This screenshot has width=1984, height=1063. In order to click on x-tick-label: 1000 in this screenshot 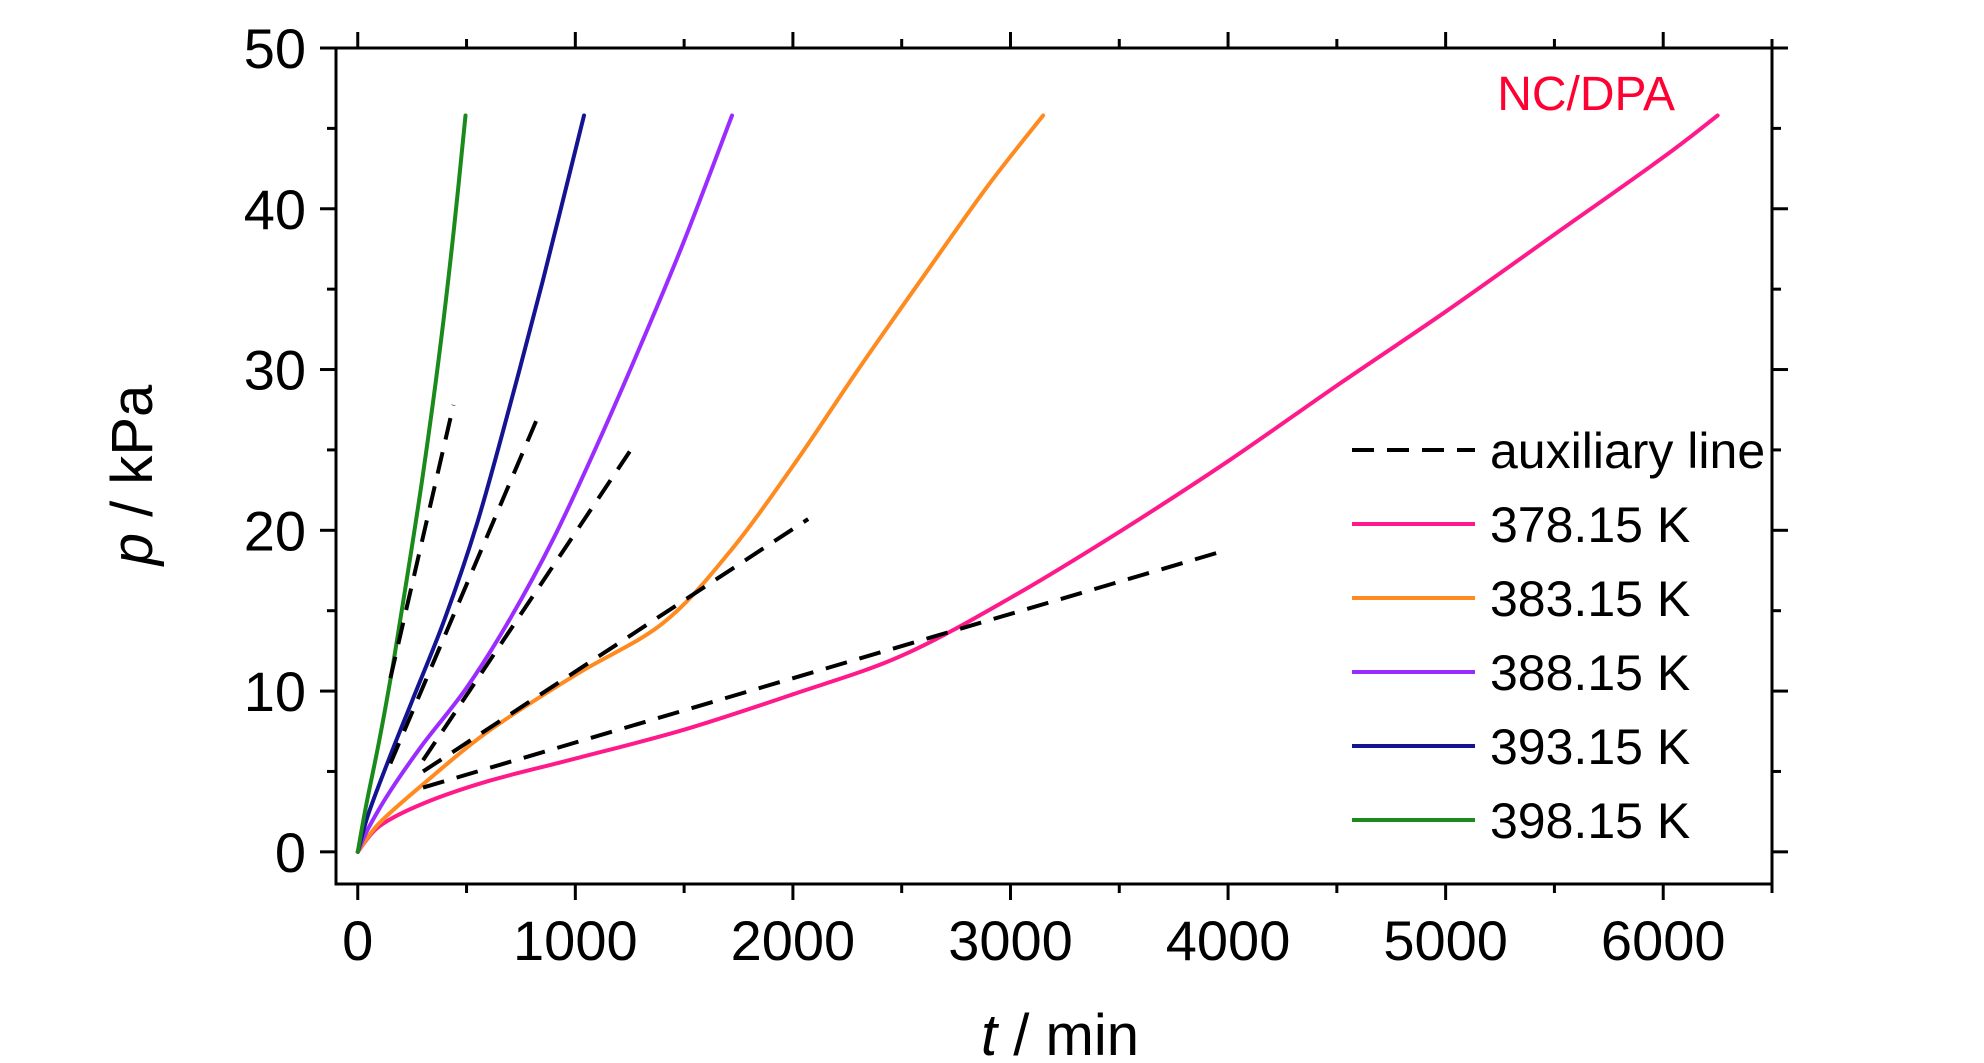, I will do `click(575, 940)`.